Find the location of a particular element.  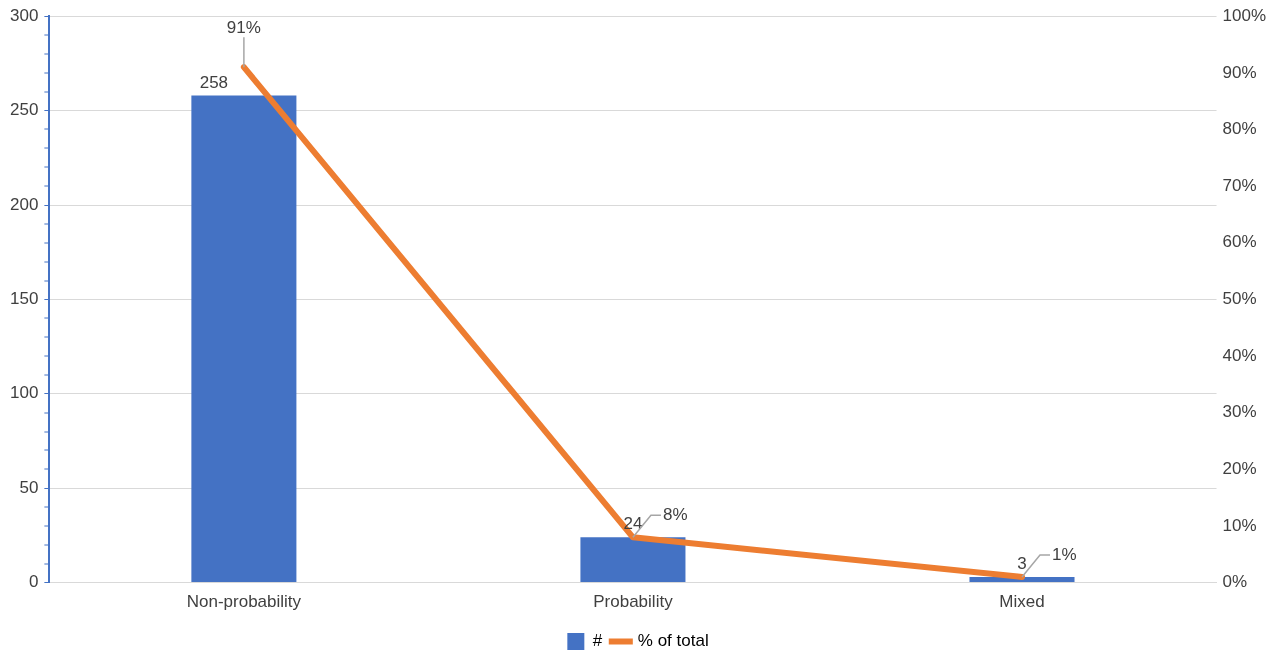

y2-tick-label: 70% is located at coordinates (1239, 185).